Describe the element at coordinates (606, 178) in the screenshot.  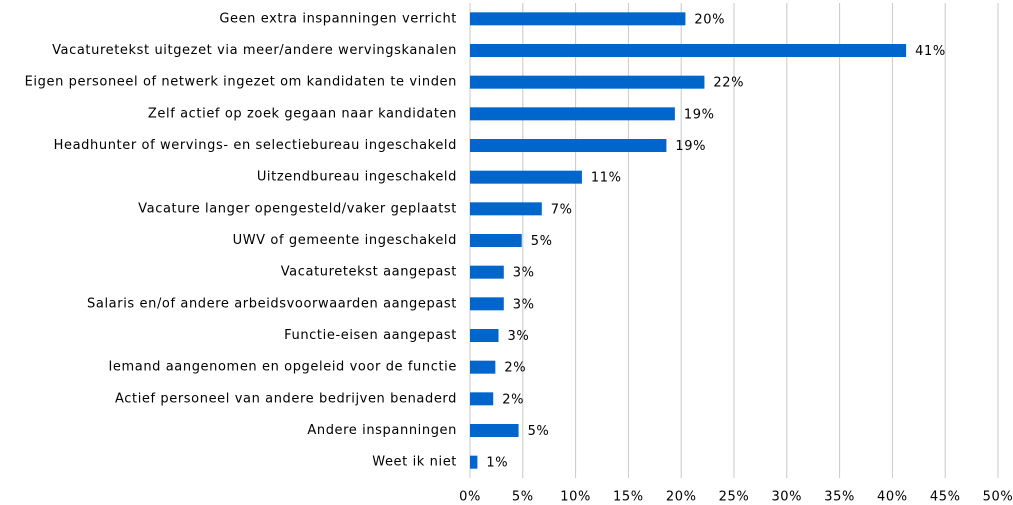
I see `value-label: 11%` at that location.